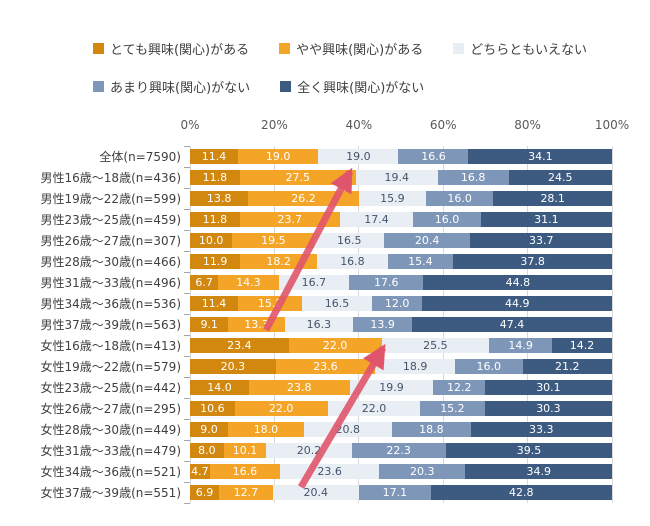 This screenshot has width=650, height=526. Describe the element at coordinates (209, 324) in the screenshot. I see `bar-value-label: 9.1` at that location.